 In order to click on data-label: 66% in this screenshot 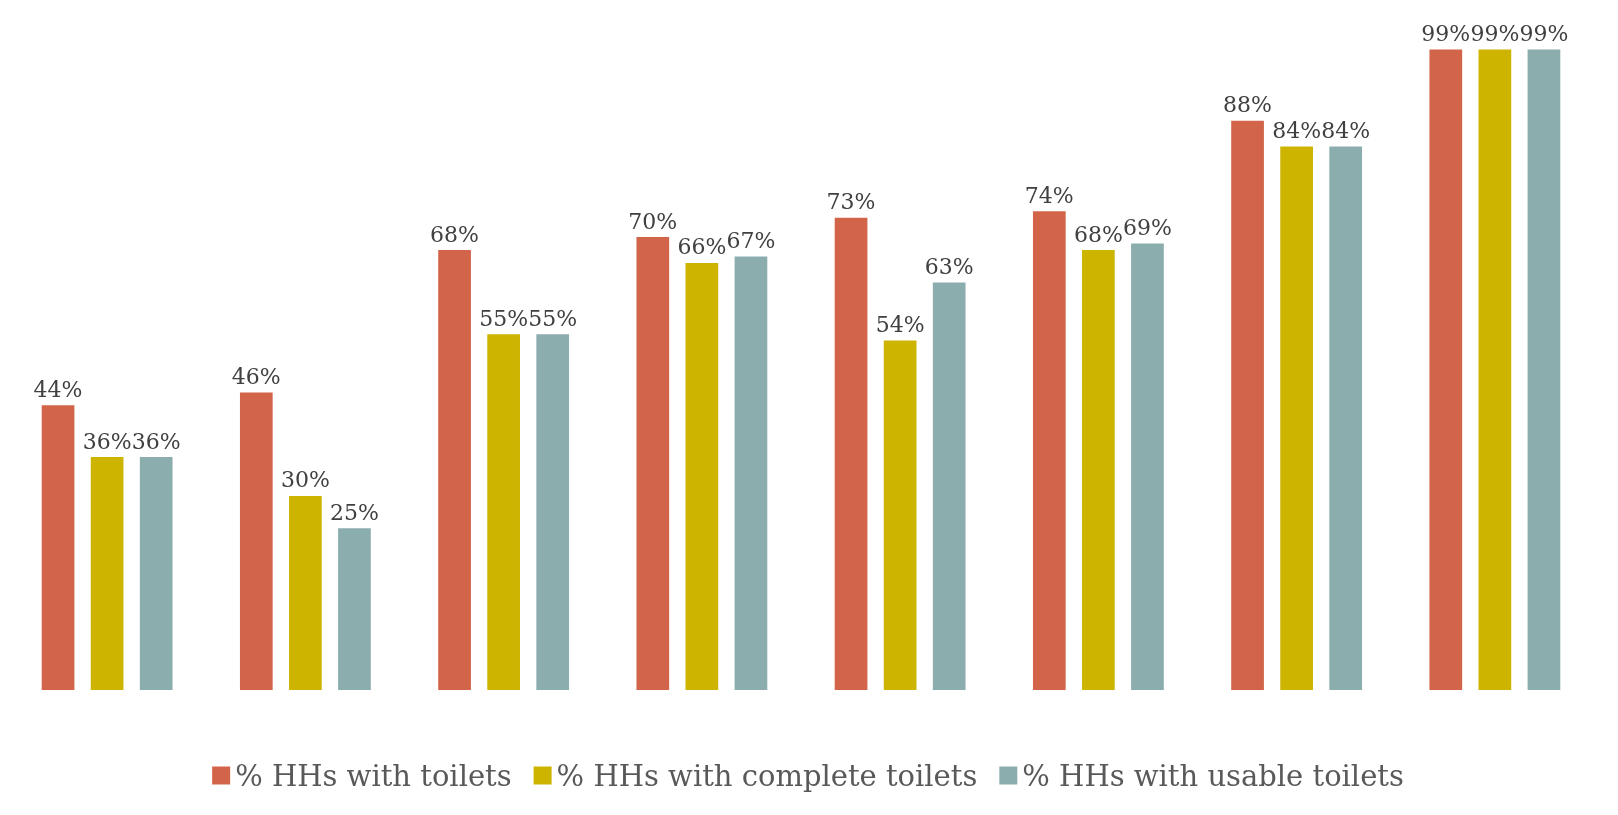, I will do `click(702, 247)`.